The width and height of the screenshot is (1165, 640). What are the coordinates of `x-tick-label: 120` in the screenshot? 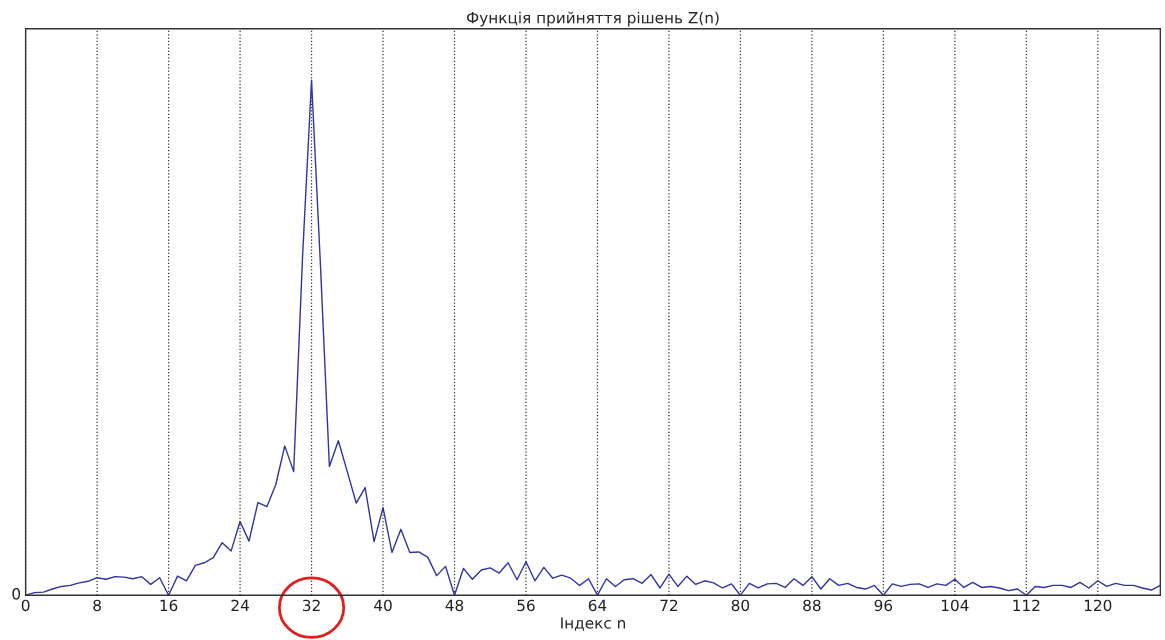 It's located at (1098, 605).